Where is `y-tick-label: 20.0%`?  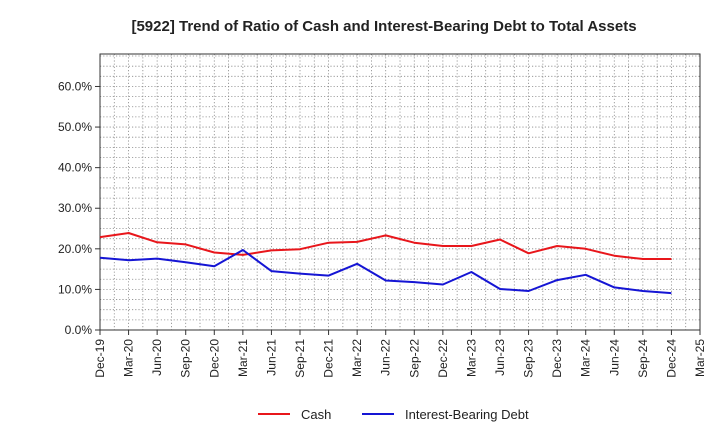
y-tick-label: 20.0% is located at coordinates (75, 249).